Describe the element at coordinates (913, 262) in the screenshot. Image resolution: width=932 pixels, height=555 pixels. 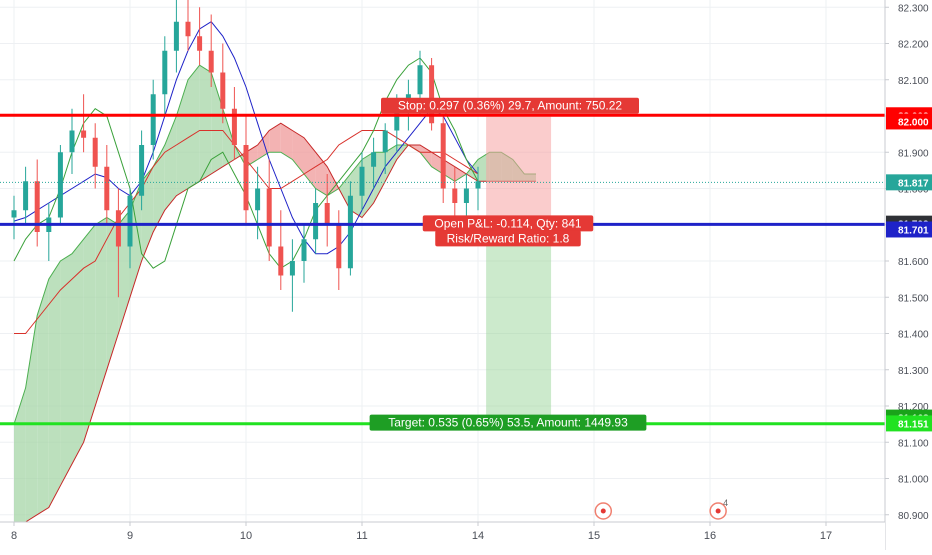
I see `price-tick-label: 81.600` at that location.